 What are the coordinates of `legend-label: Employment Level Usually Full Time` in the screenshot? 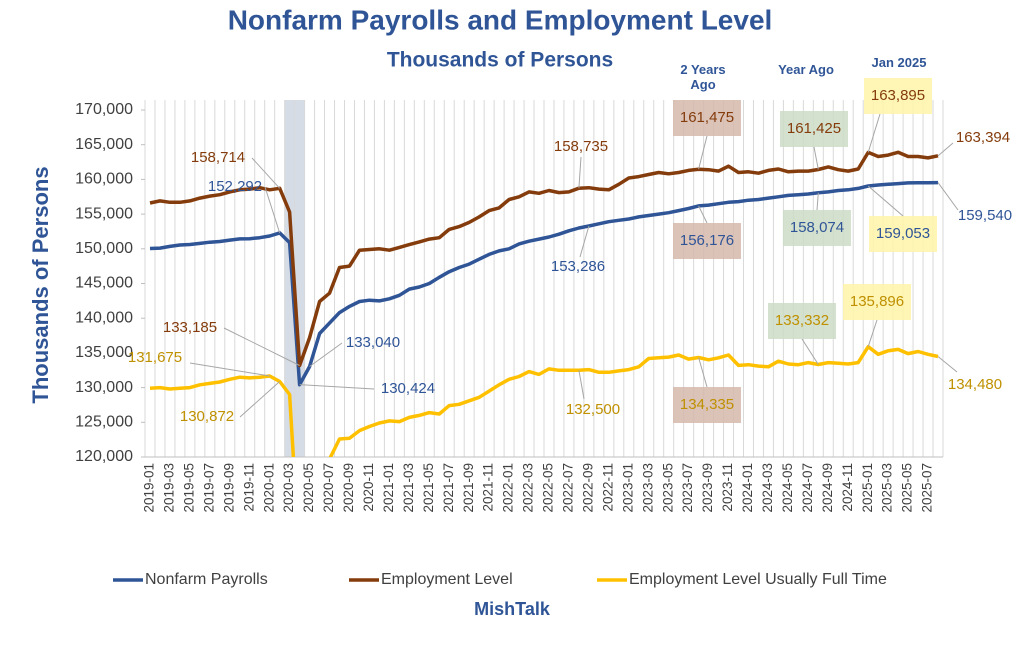 It's located at (758, 579).